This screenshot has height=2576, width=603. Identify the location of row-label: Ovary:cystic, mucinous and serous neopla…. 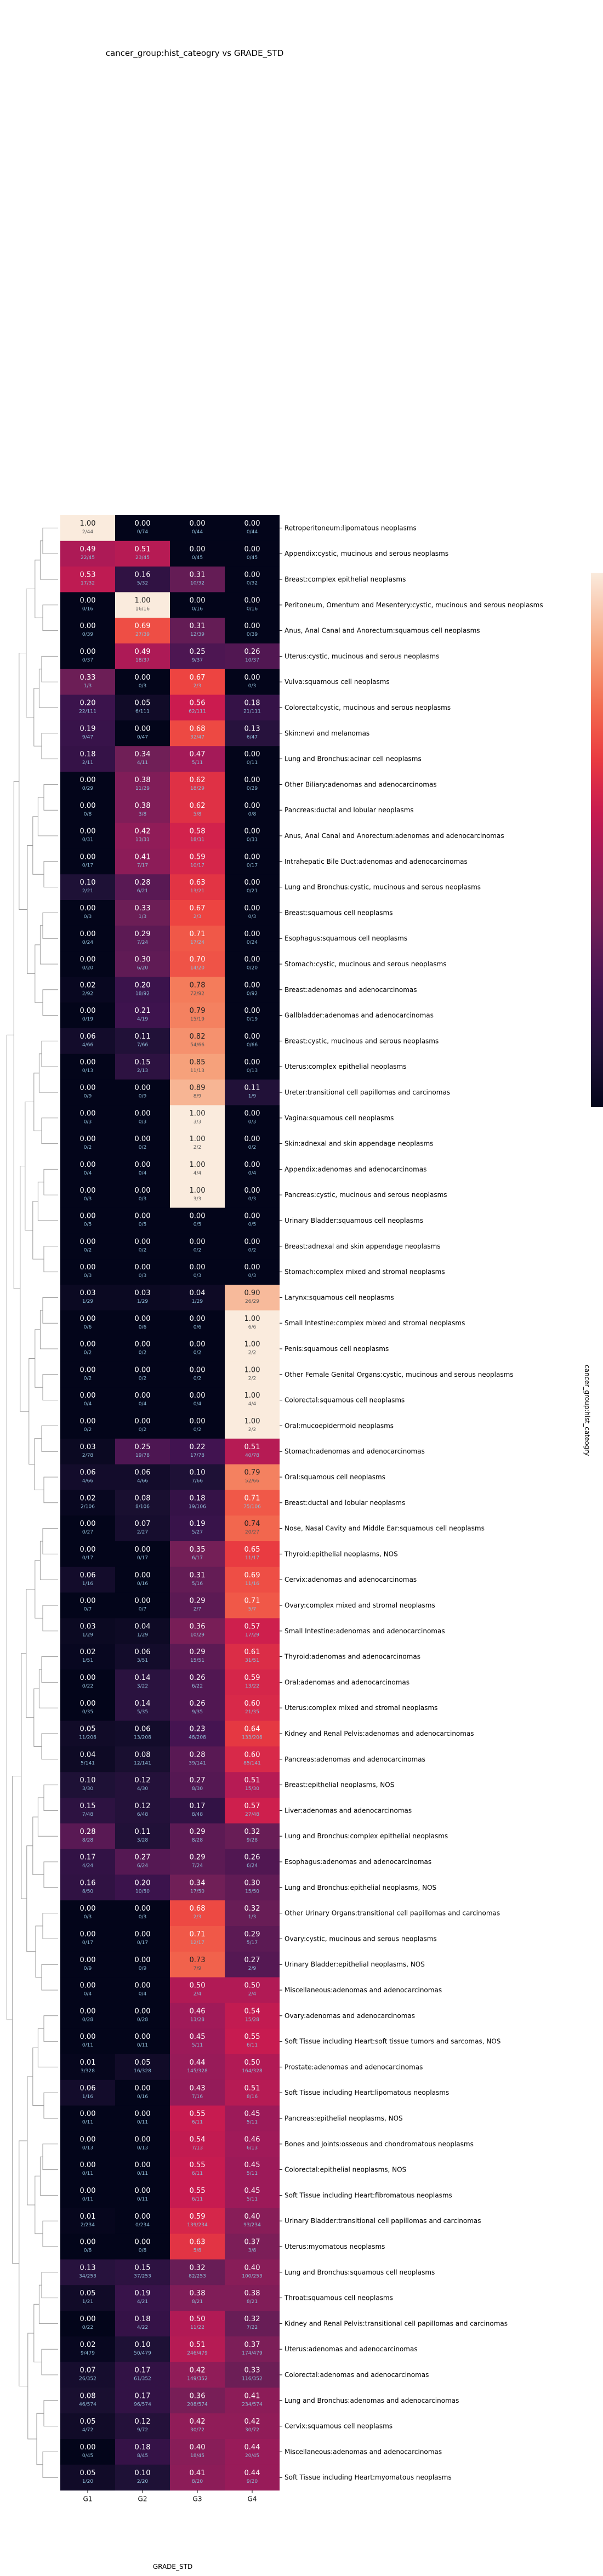
(361, 1938).